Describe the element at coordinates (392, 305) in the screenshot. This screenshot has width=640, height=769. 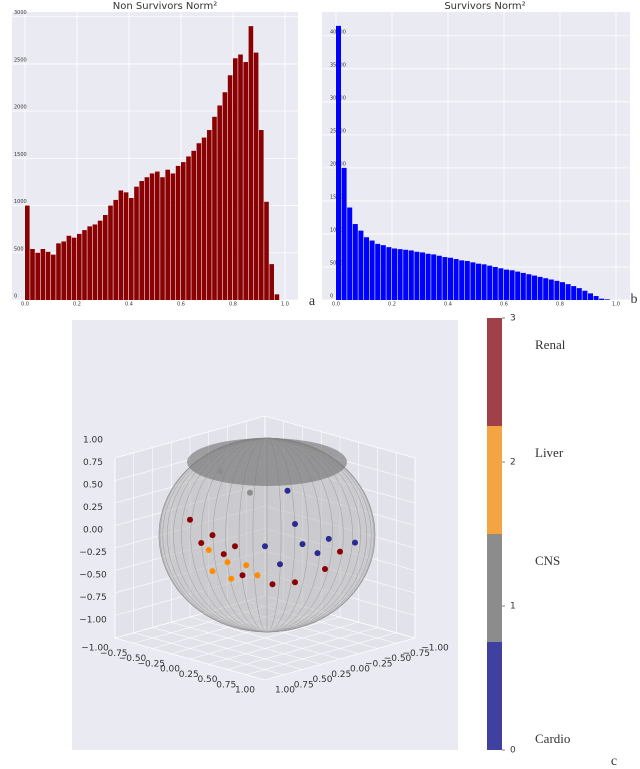
I see `x-tick-label: 0.2` at that location.